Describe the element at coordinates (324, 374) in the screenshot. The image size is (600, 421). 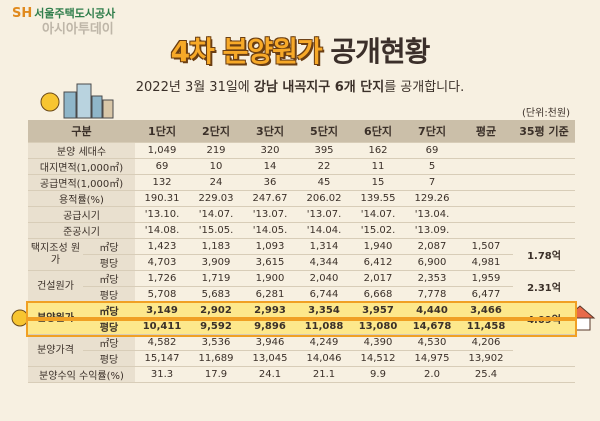
I see `cell: 21.1` at that location.